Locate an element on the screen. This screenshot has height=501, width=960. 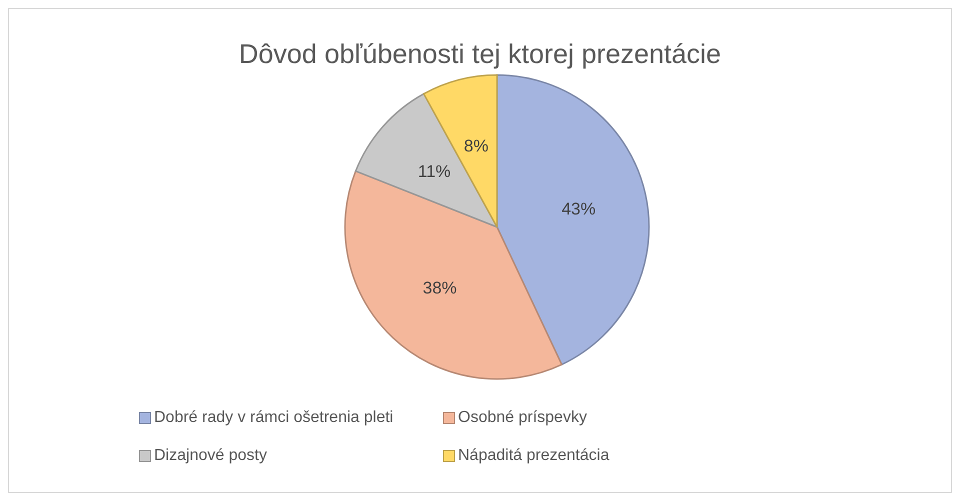
data-label: 43% is located at coordinates (579, 208).